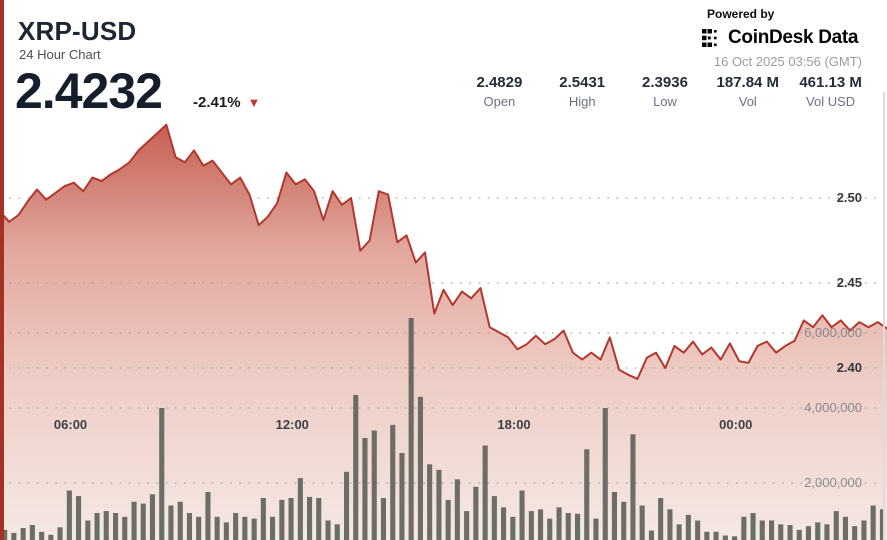  Describe the element at coordinates (830, 82) in the screenshot. I see `stat-vol-usd-value: 461.13 M` at that location.